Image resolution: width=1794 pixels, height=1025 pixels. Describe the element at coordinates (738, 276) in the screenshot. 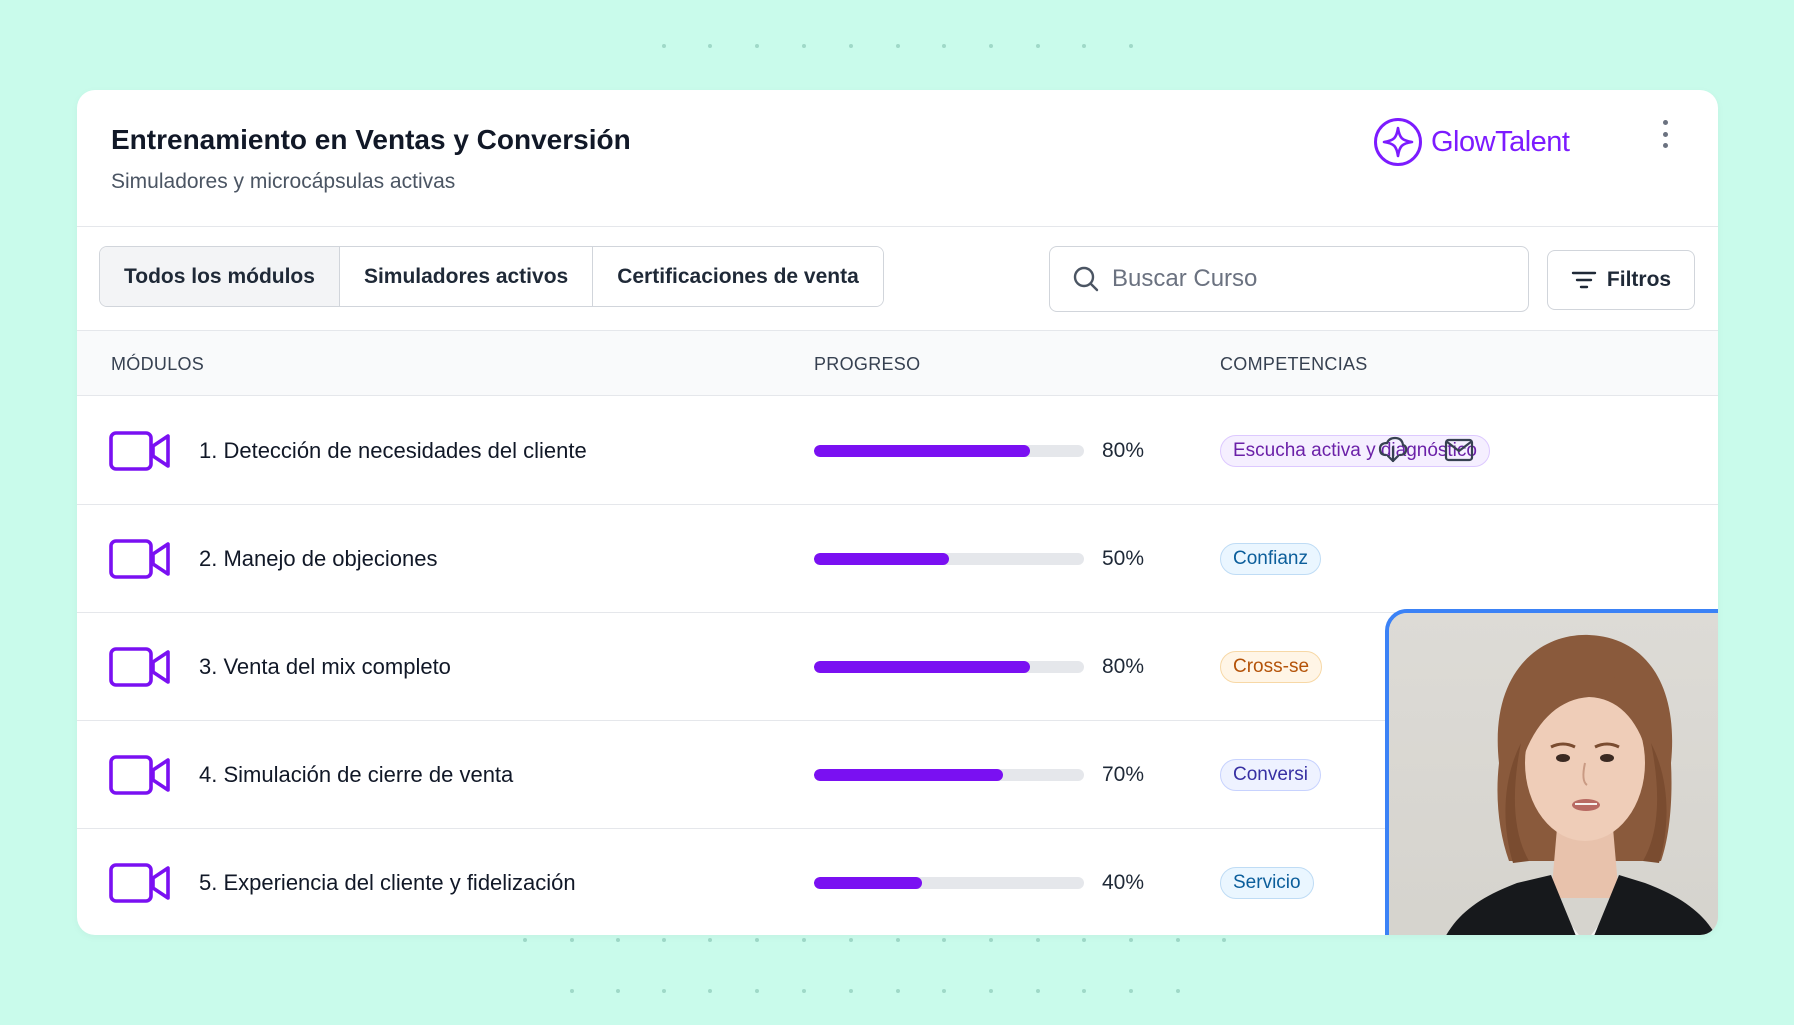

I see `tab-sales-certifications: Certificaciones de venta` at that location.